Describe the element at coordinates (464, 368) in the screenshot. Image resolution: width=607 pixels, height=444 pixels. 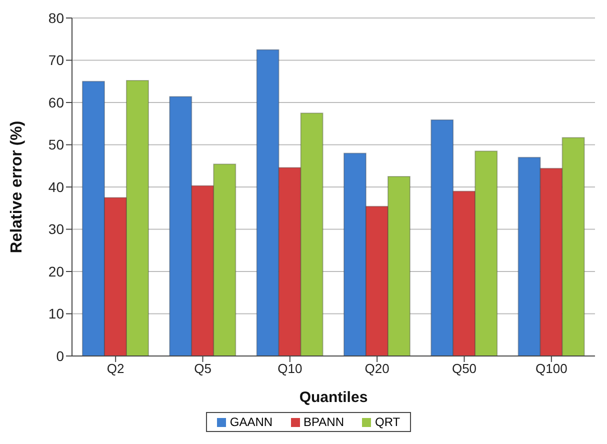
I see `x-tick-label: Q50` at that location.